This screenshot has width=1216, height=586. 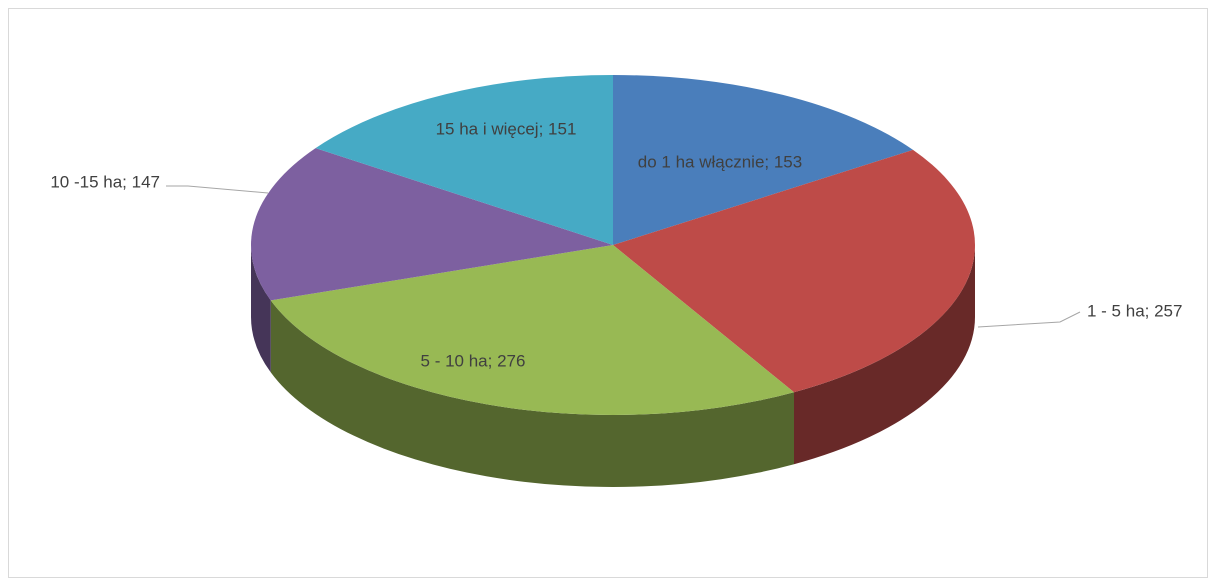 I want to click on data-label: 1 - 5 ha; 257, so click(x=1134, y=310).